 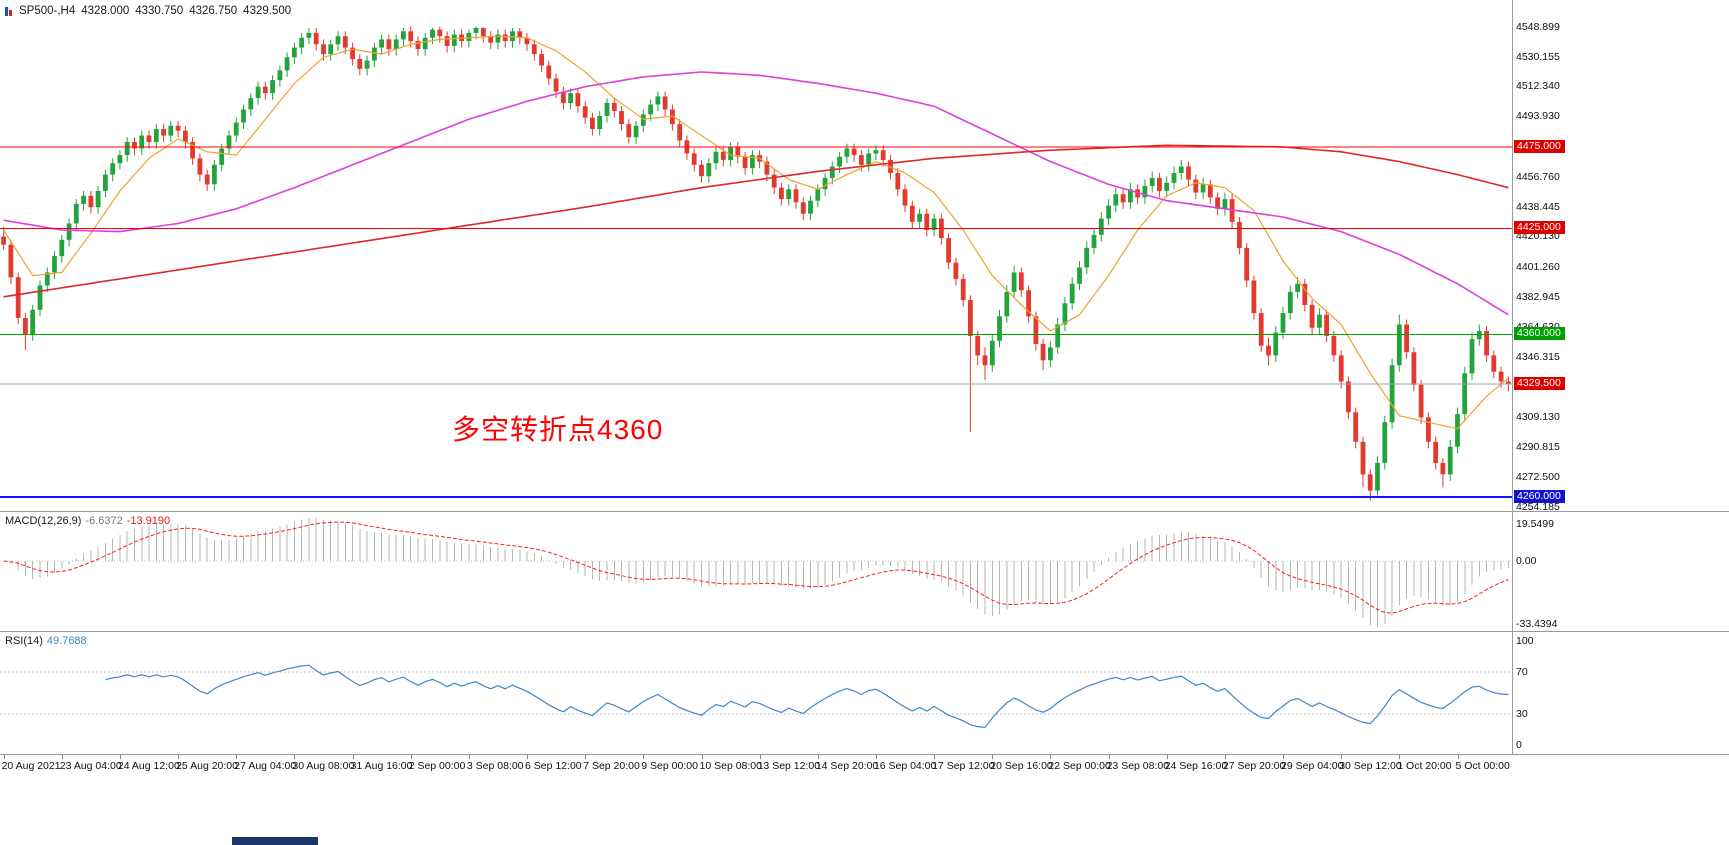 I want to click on pane-divider-main-macd, so click(x=864, y=511).